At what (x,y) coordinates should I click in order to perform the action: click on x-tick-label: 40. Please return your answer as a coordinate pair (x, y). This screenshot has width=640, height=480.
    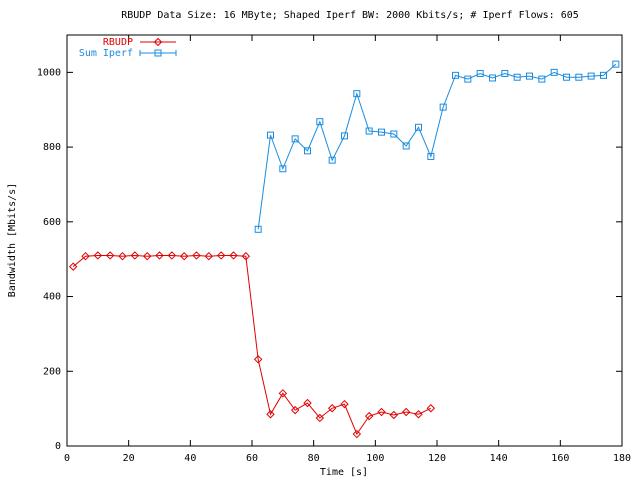
    Looking at the image, I should click on (190, 458).